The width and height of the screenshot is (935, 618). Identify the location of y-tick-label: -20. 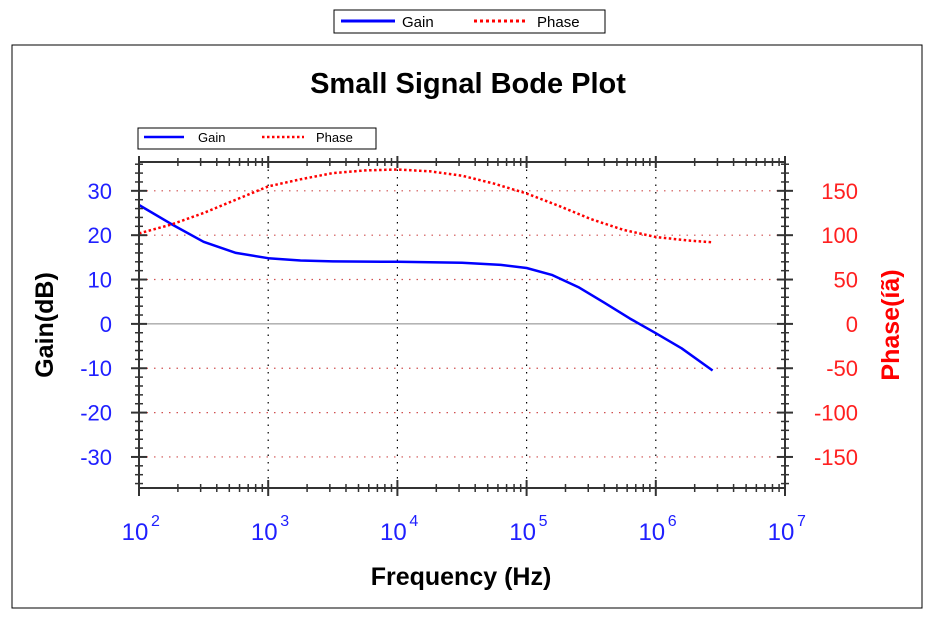
(96, 413).